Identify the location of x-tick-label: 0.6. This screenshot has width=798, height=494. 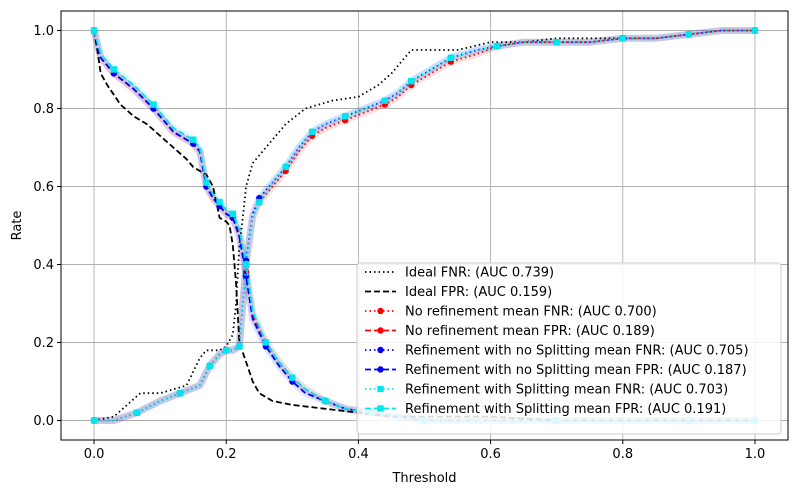
(490, 454).